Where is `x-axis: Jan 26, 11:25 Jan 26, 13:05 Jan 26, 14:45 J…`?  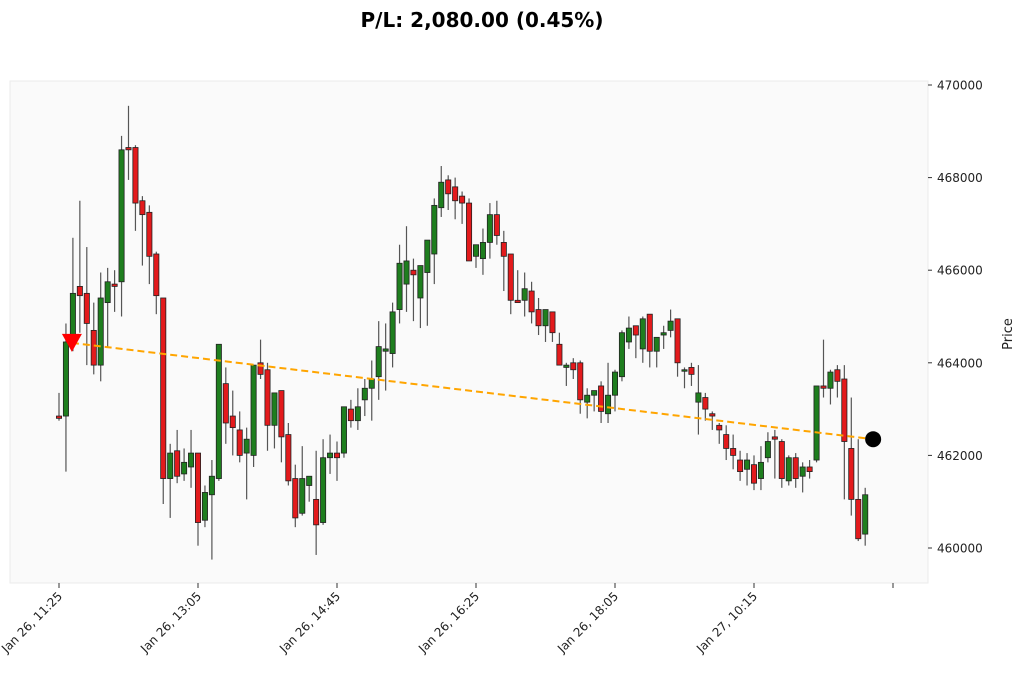
x-axis: Jan 26, 11:25 Jan 26, 13:05 Jan 26, 14:45 J… is located at coordinates (447, 619).